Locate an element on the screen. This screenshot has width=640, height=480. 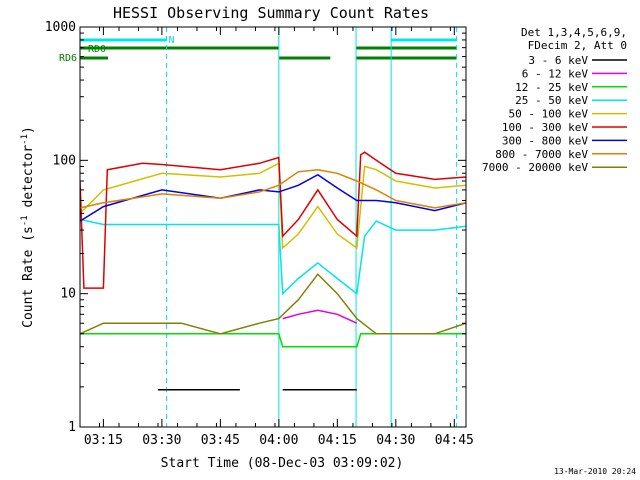
x-tick-label-0445: 04:45 is located at coordinates (454, 440).